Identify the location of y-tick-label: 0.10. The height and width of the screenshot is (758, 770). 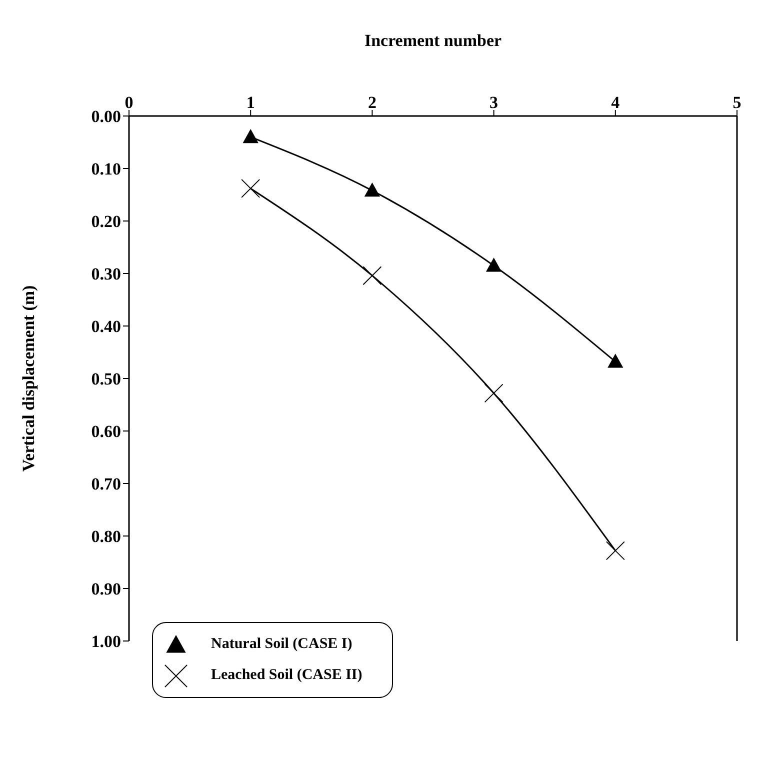
(106, 169).